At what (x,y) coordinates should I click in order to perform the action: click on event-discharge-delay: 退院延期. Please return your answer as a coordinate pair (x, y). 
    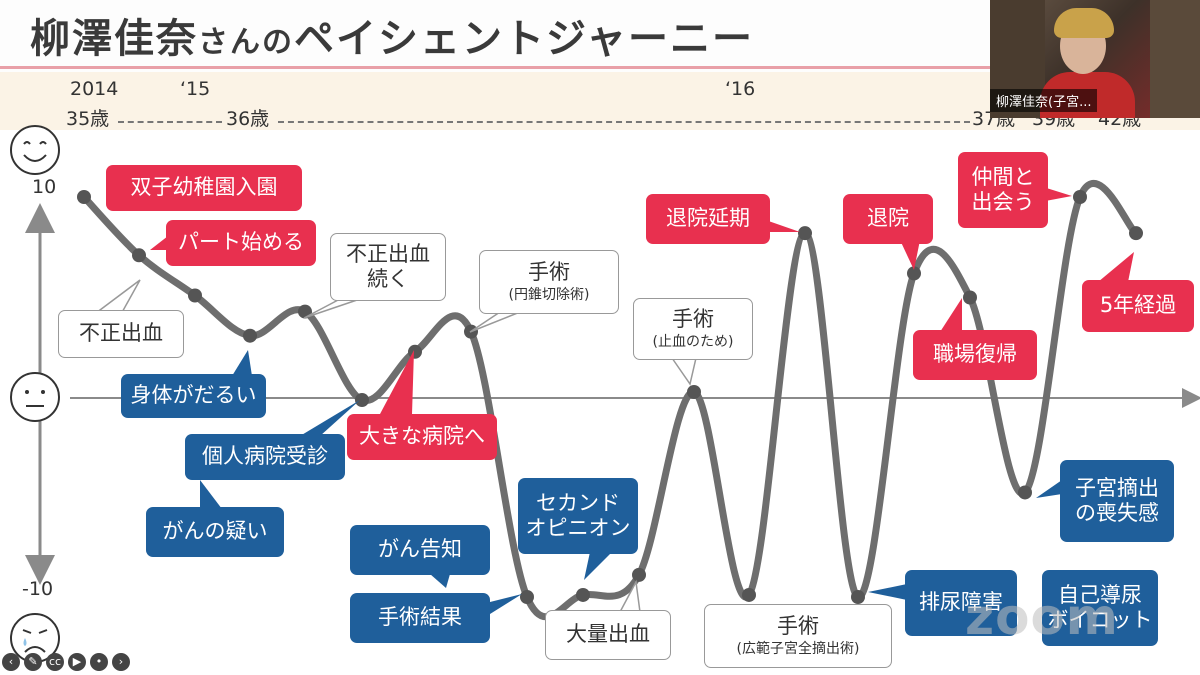
    Looking at the image, I should click on (708, 219).